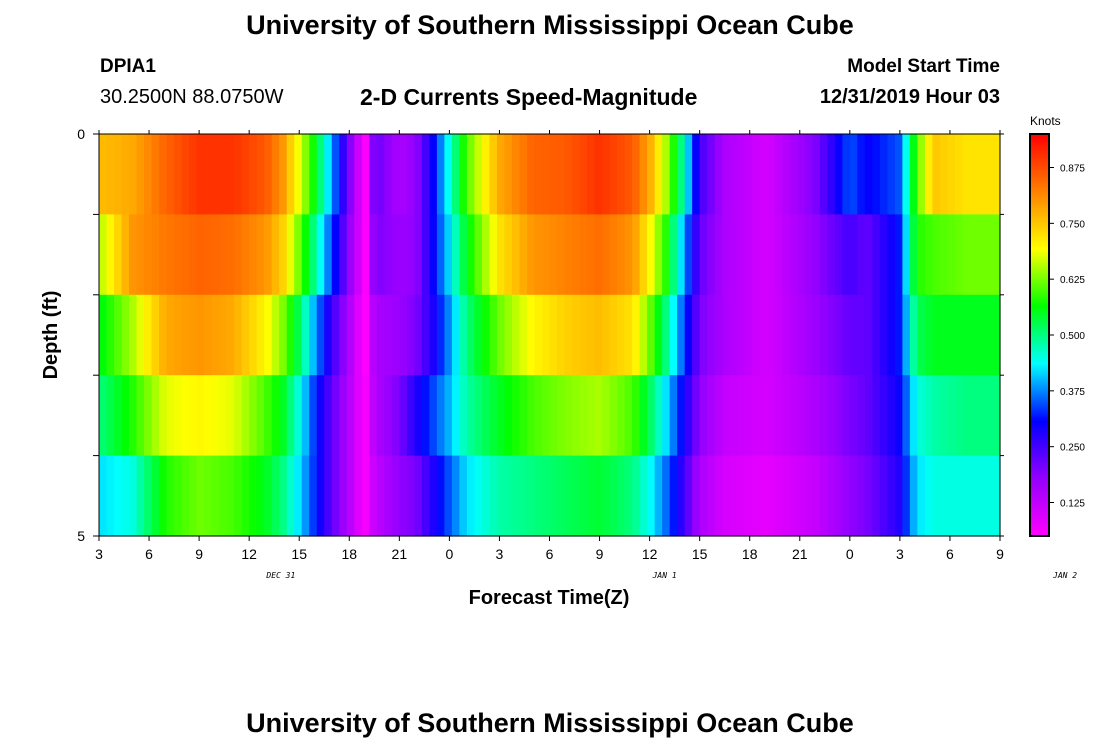 The height and width of the screenshot is (750, 1100). Describe the element at coordinates (1072, 448) in the screenshot. I see `colorbar-tick-label: 0.250` at that location.